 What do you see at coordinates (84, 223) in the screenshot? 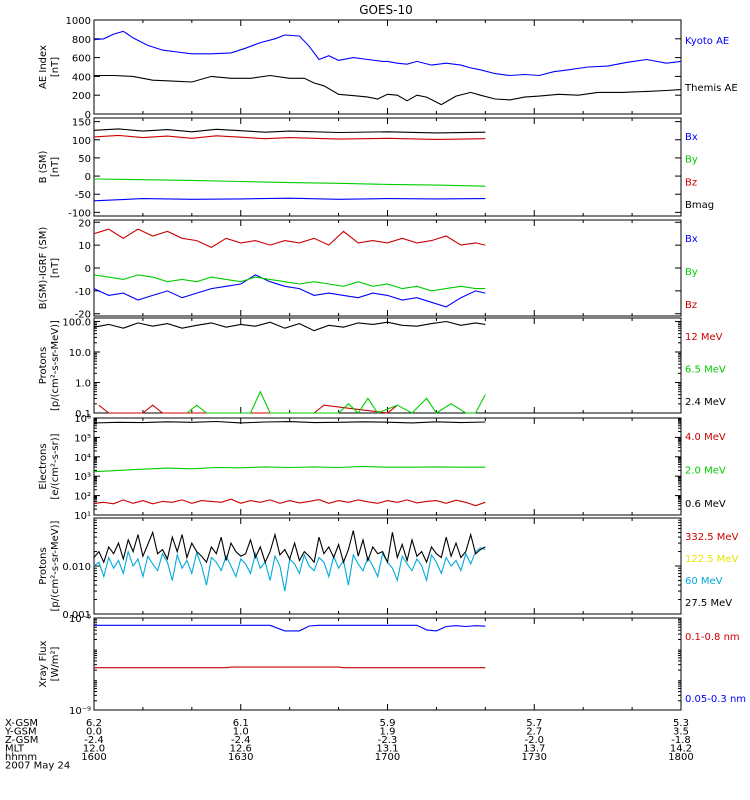
I see `y-tick-label: 20` at bounding box center [84, 223].